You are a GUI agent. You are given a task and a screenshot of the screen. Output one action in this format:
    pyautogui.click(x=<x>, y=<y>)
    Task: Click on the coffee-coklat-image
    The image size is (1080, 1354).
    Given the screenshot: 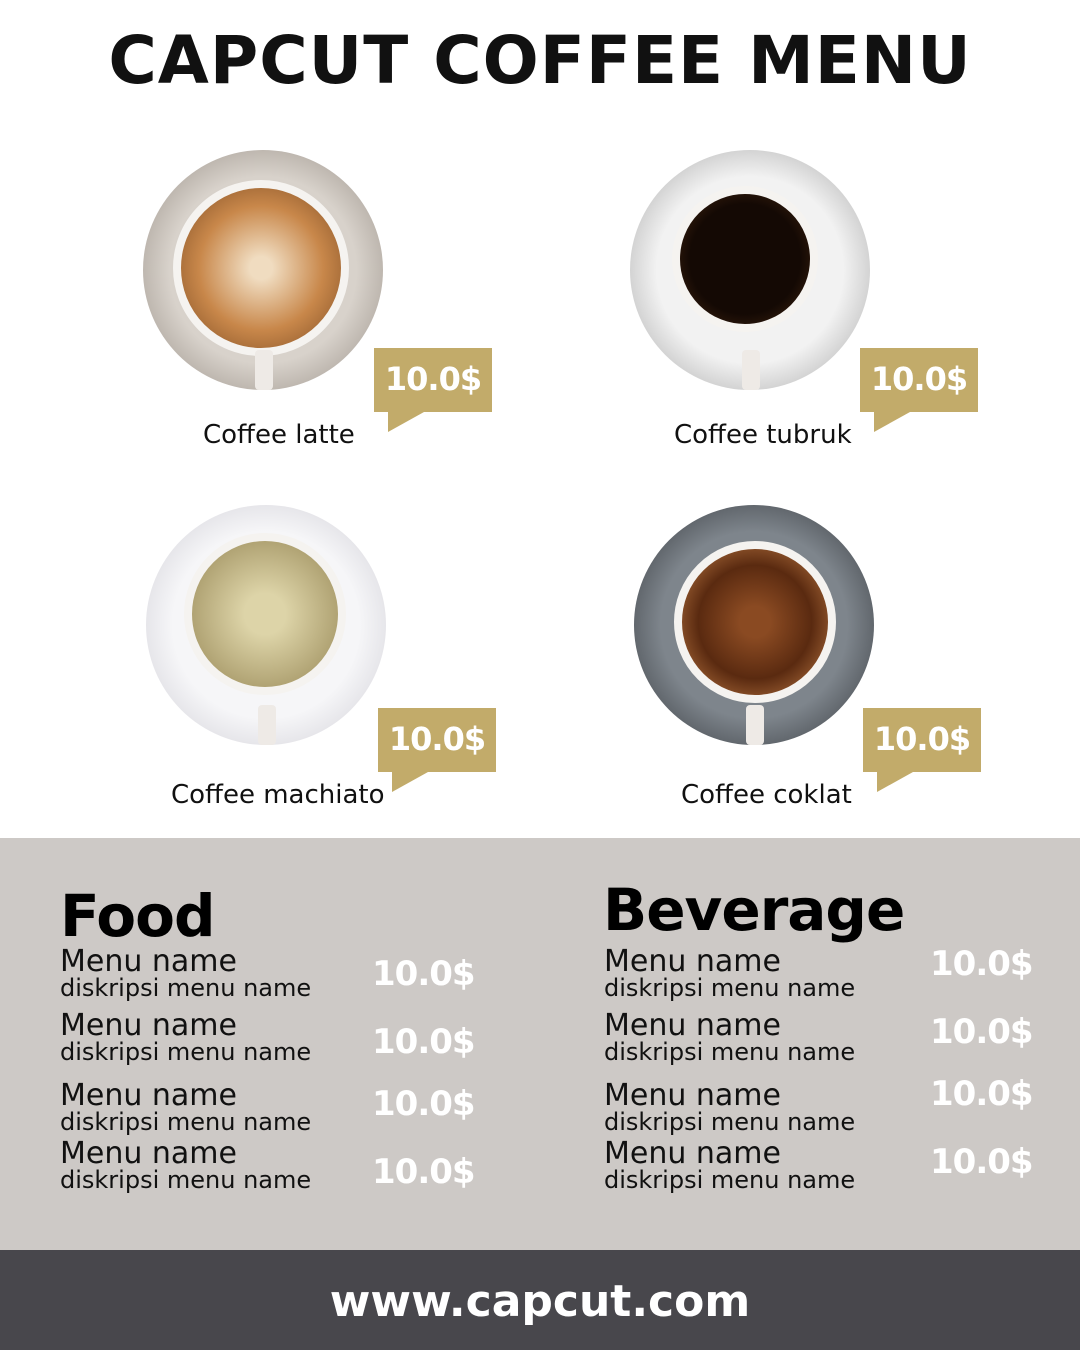 What is the action you would take?
    pyautogui.click(x=754, y=625)
    